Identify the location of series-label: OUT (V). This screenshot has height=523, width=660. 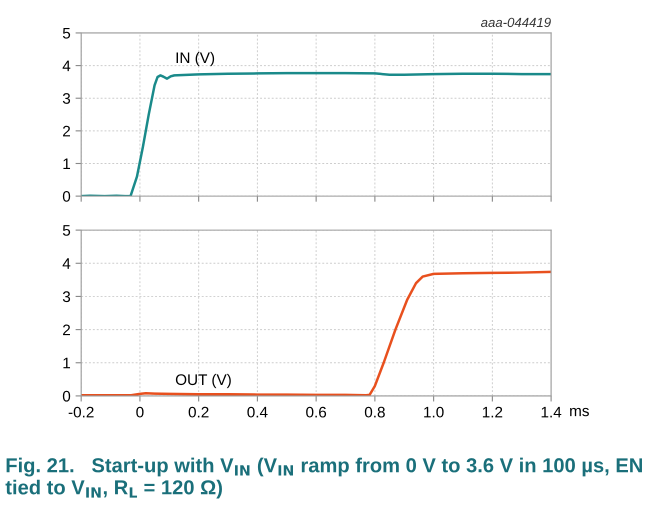
(203, 381).